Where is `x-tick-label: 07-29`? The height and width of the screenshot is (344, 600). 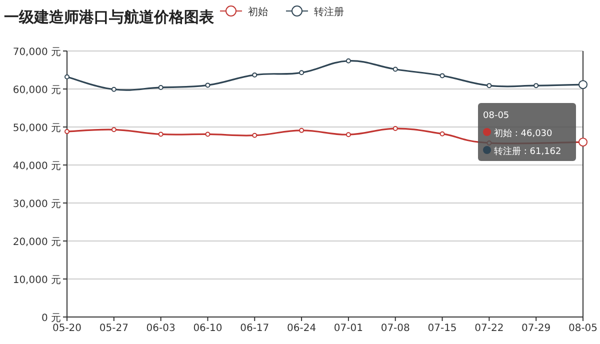 x-tick-label: 07-29 is located at coordinates (536, 328).